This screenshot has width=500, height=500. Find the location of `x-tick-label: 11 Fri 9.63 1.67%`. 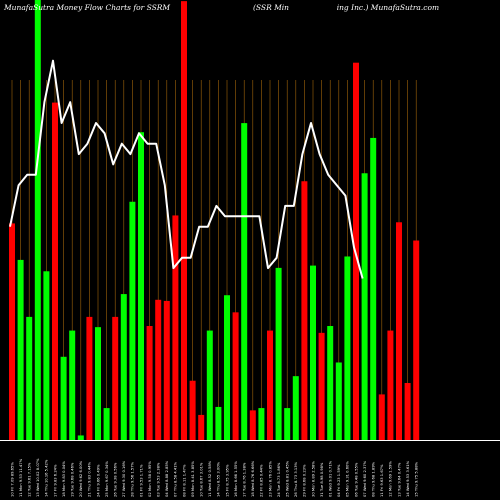

x-tick-label: 11 Fri 9.63 1.67% is located at coordinates (382, 480).